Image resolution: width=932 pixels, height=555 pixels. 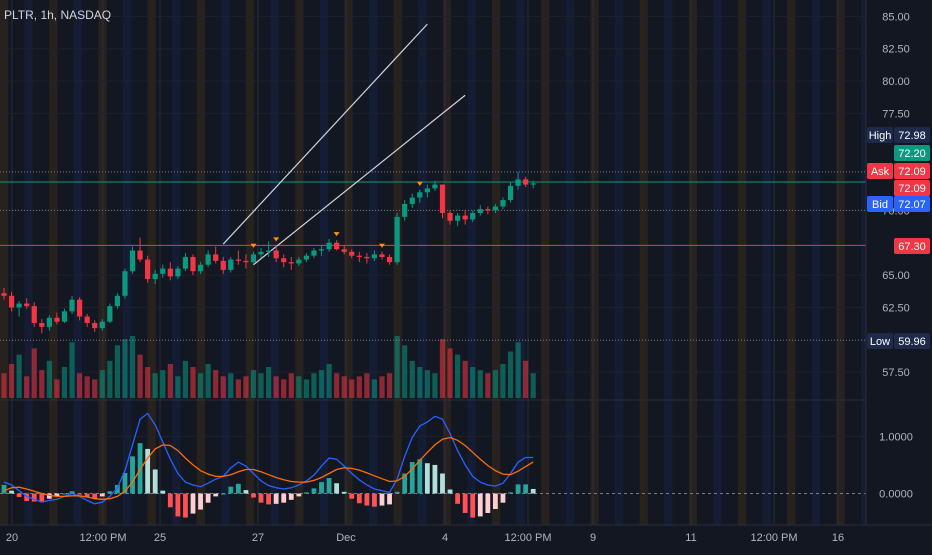 What do you see at coordinates (466, 534) in the screenshot?
I see `time-axis: 20 12:00 PM 25 27 Dec 4 12:00 PM 9 11 12:00 PM 16` at bounding box center [466, 534].